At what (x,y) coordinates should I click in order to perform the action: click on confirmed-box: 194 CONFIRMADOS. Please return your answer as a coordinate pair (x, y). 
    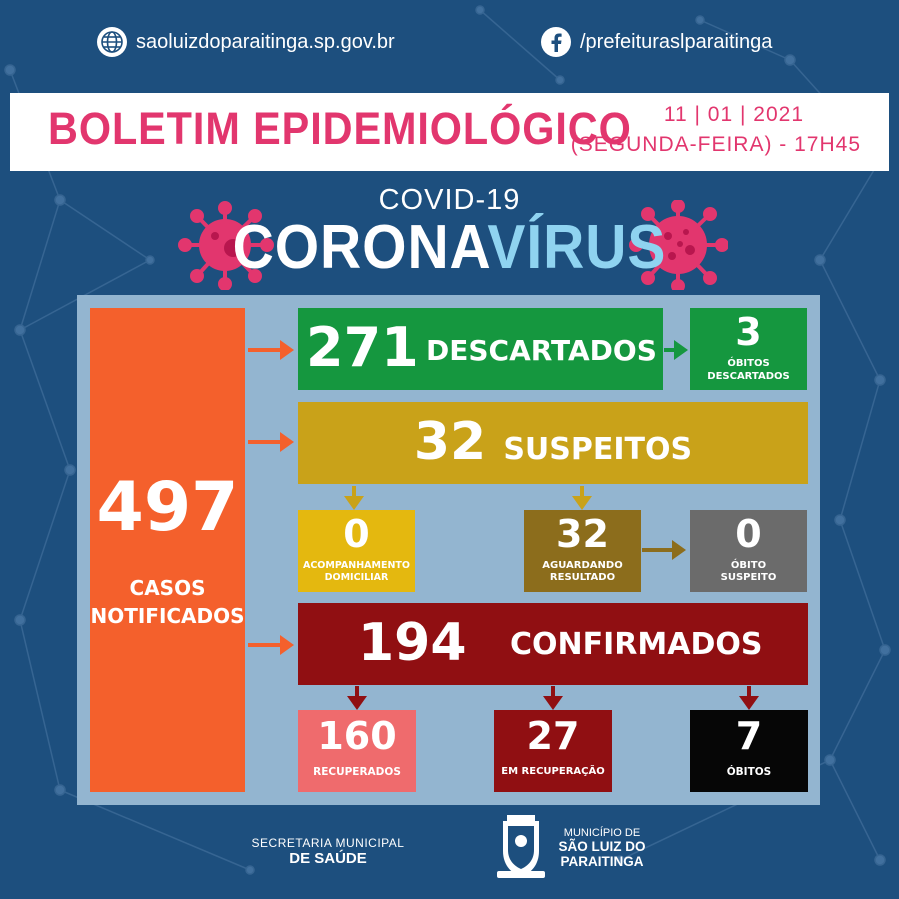
    Looking at the image, I should click on (553, 644).